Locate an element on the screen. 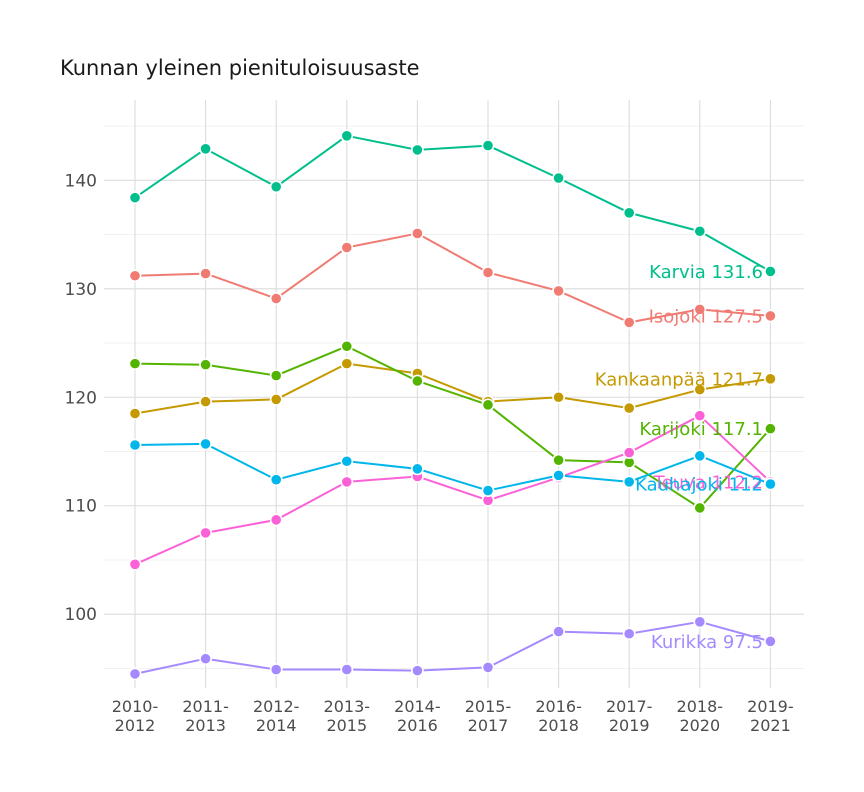  x-tick-label: 2011-2013 is located at coordinates (205, 716).